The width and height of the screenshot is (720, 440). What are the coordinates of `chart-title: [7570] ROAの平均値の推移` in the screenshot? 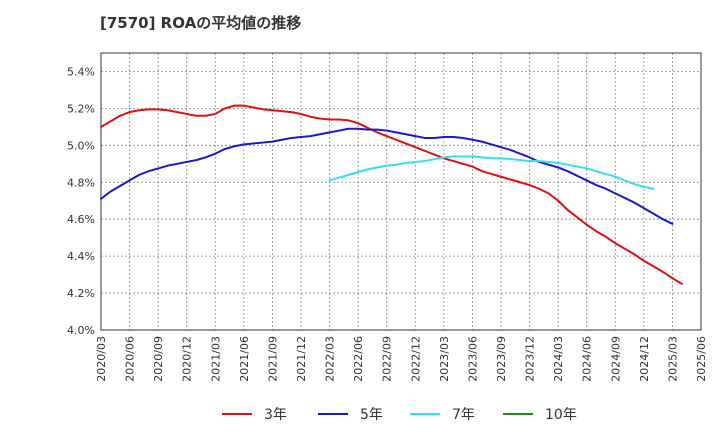 It's located at (201, 23).